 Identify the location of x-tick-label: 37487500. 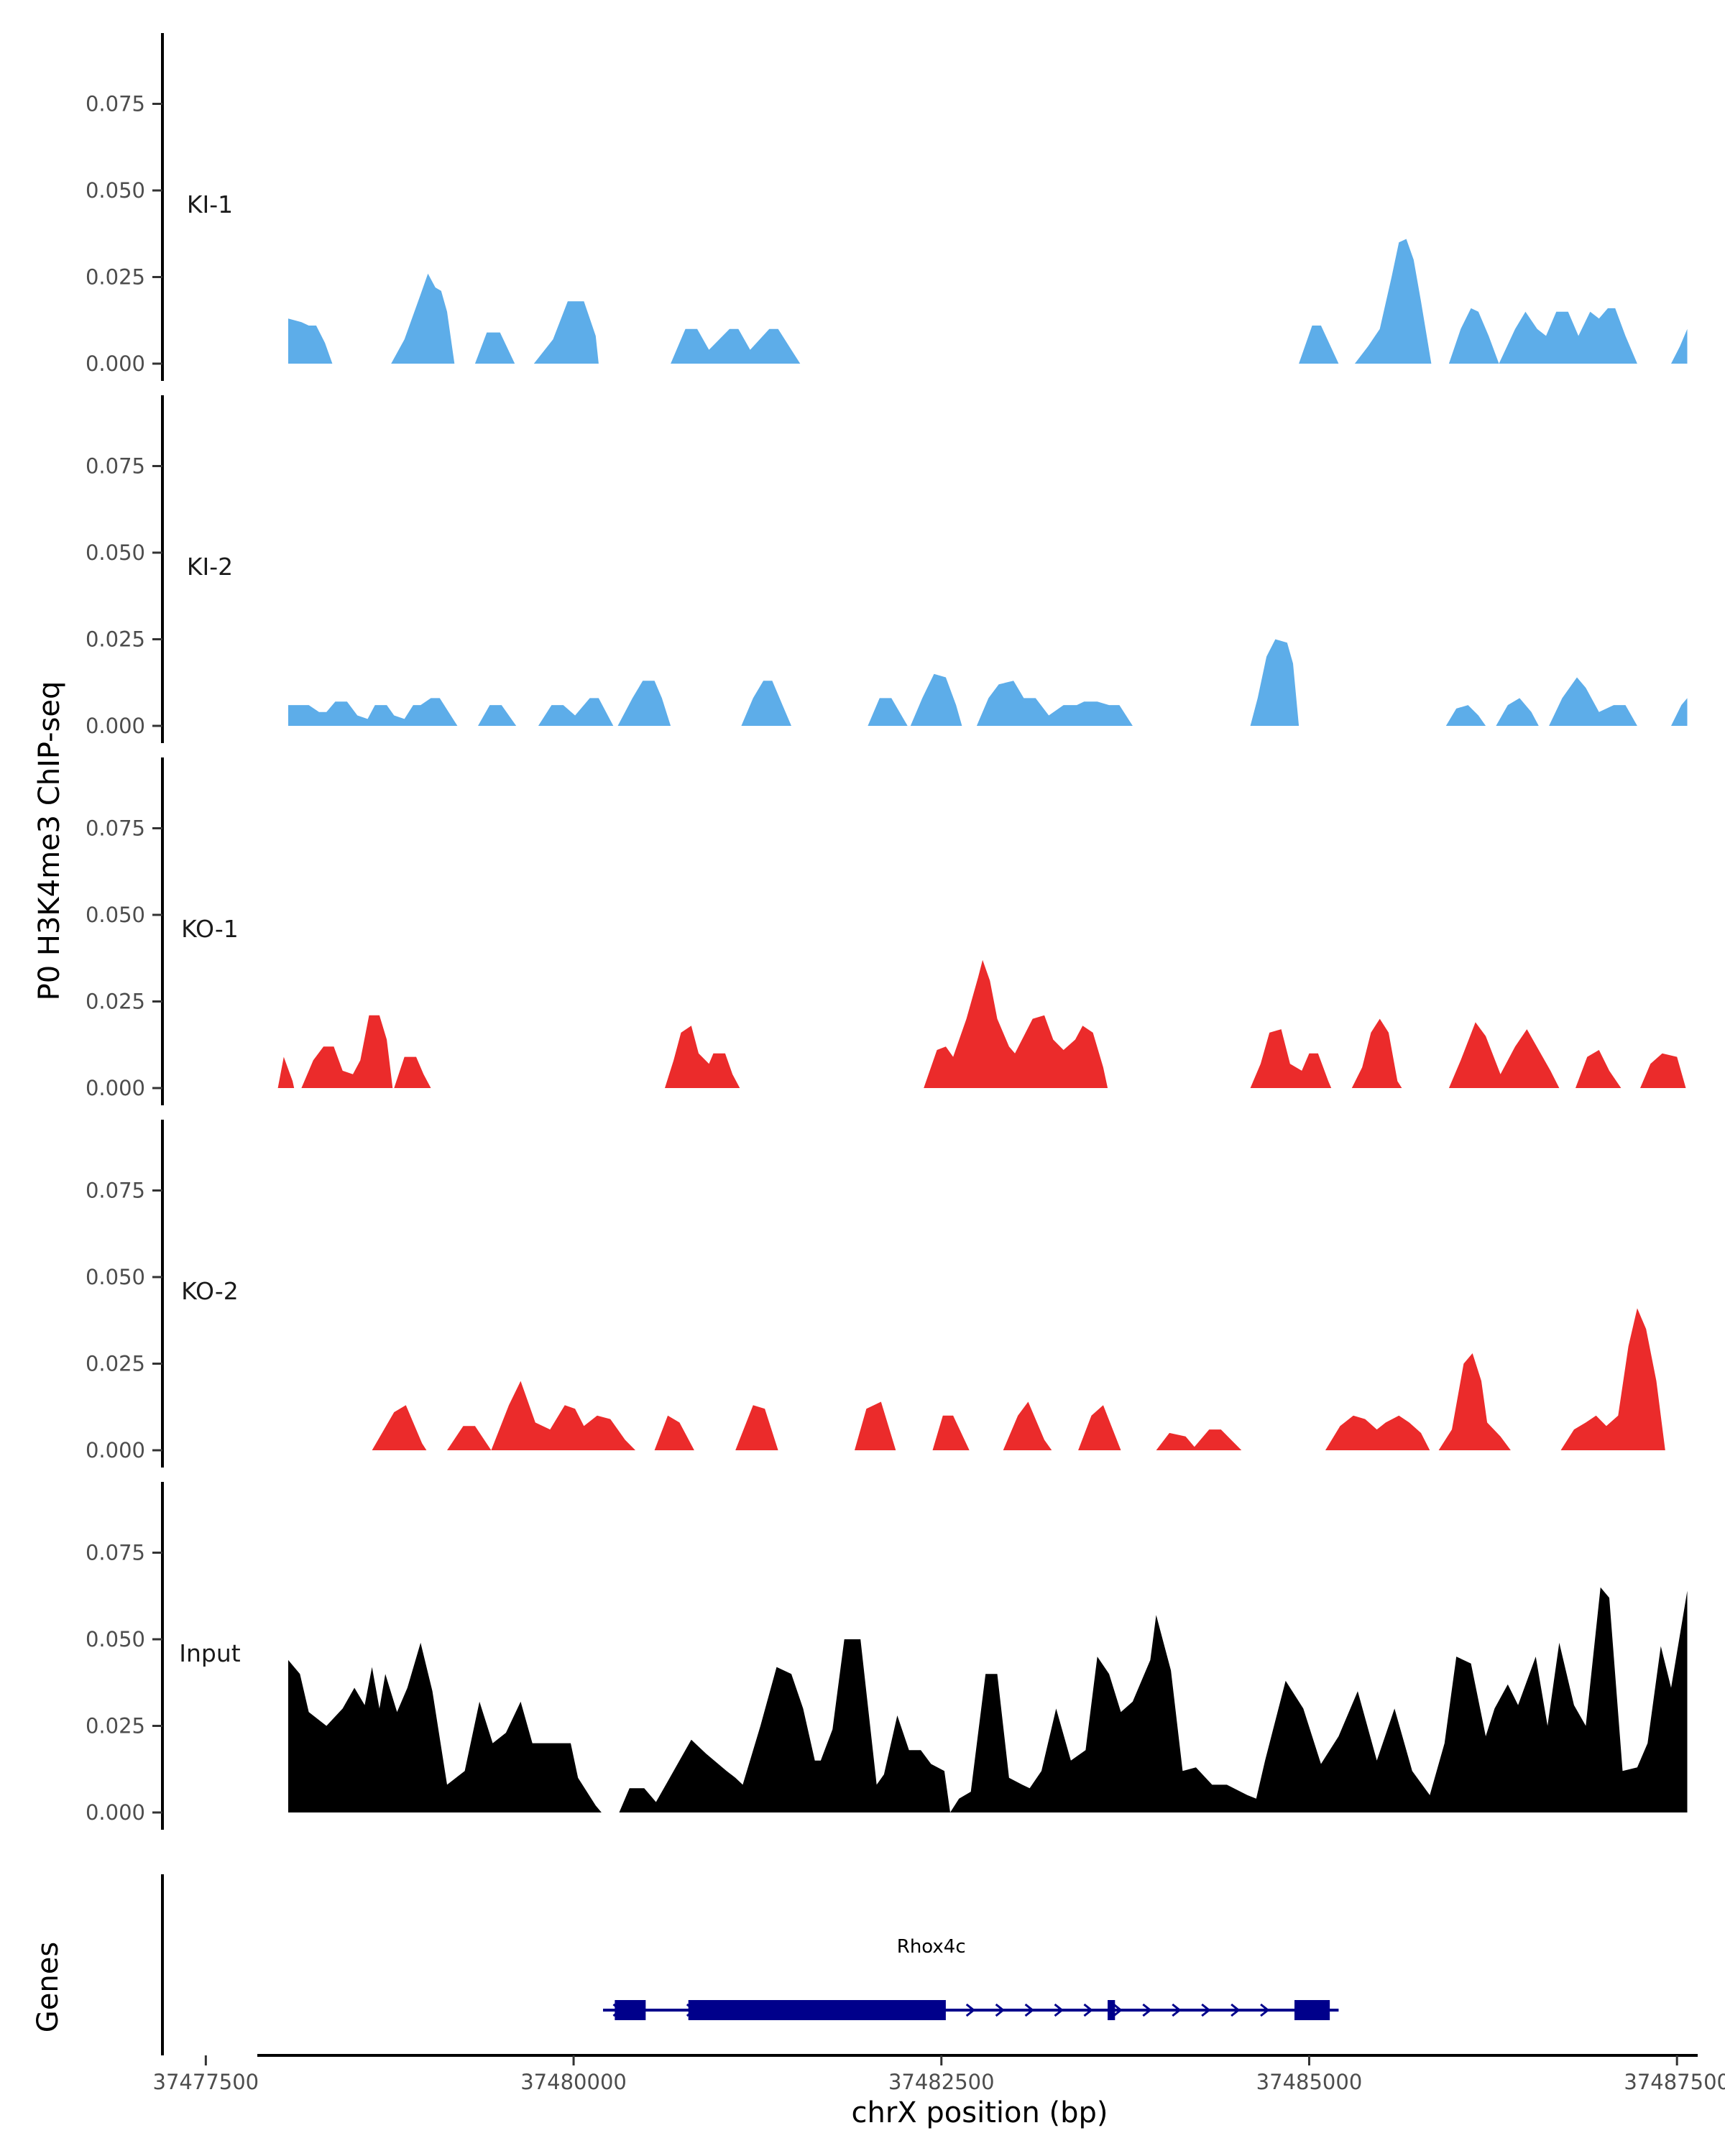
(1674, 2082).